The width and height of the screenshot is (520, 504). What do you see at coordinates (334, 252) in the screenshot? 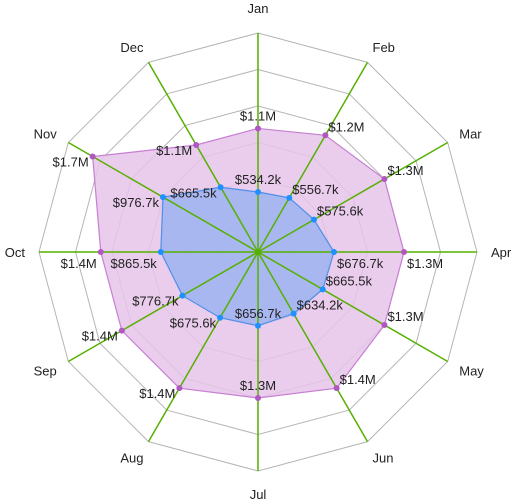
I see `series-2-point-apr` at bounding box center [334, 252].